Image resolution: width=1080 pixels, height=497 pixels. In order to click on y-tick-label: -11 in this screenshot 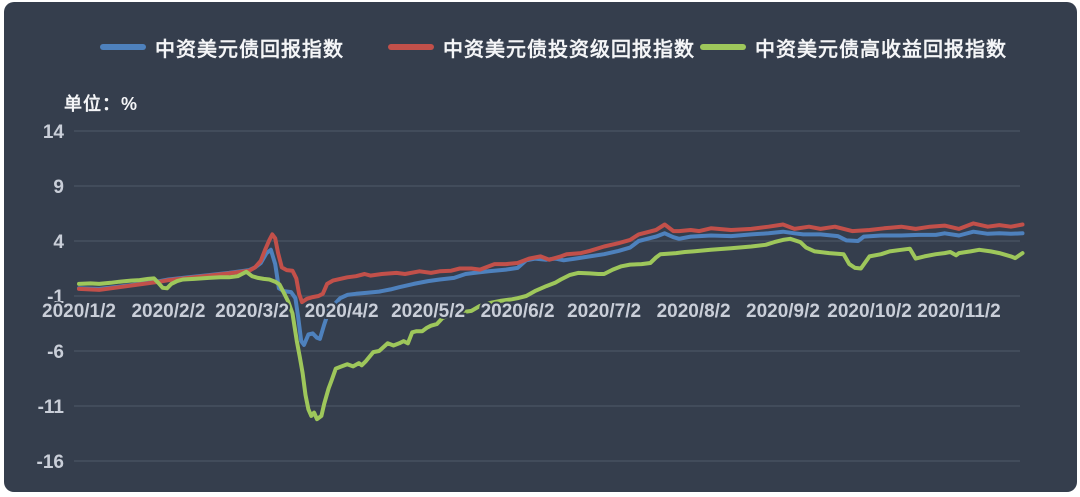, I will do `click(51, 407)`.